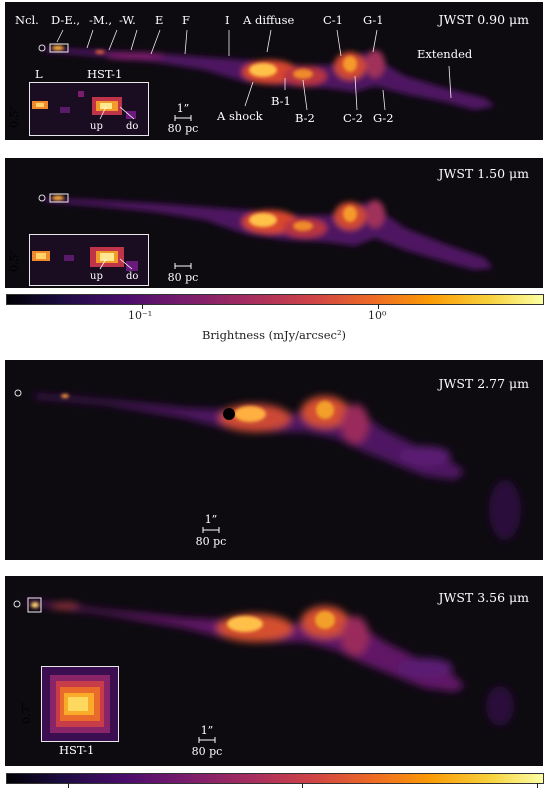 This screenshot has width=548, height=790. What do you see at coordinates (140, 315) in the screenshot?
I see `colorbar-tick-label: 10⁻¹` at bounding box center [140, 315].